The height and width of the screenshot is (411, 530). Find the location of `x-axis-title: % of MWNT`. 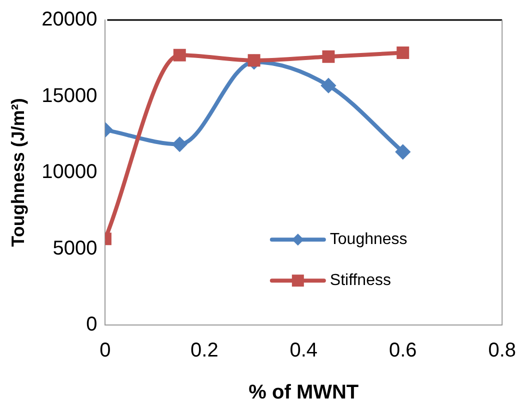

x-axis-title: % of MWNT is located at coordinates (303, 393).